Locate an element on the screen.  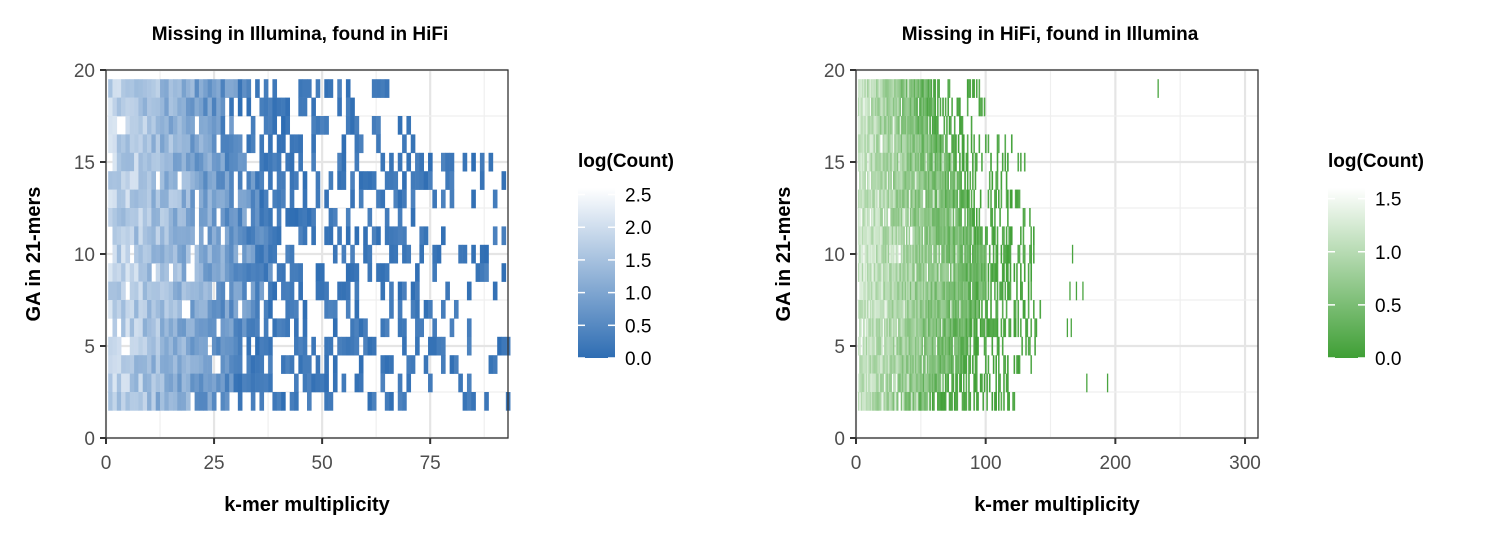
legend-tick-label: 2.5 is located at coordinates (638, 196).